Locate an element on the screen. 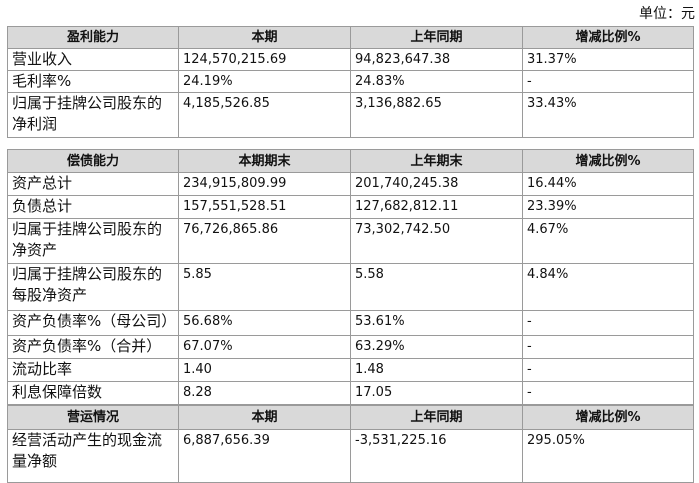  header-row: 营运情况 本期 上年同期 增减比例% is located at coordinates (350, 417).